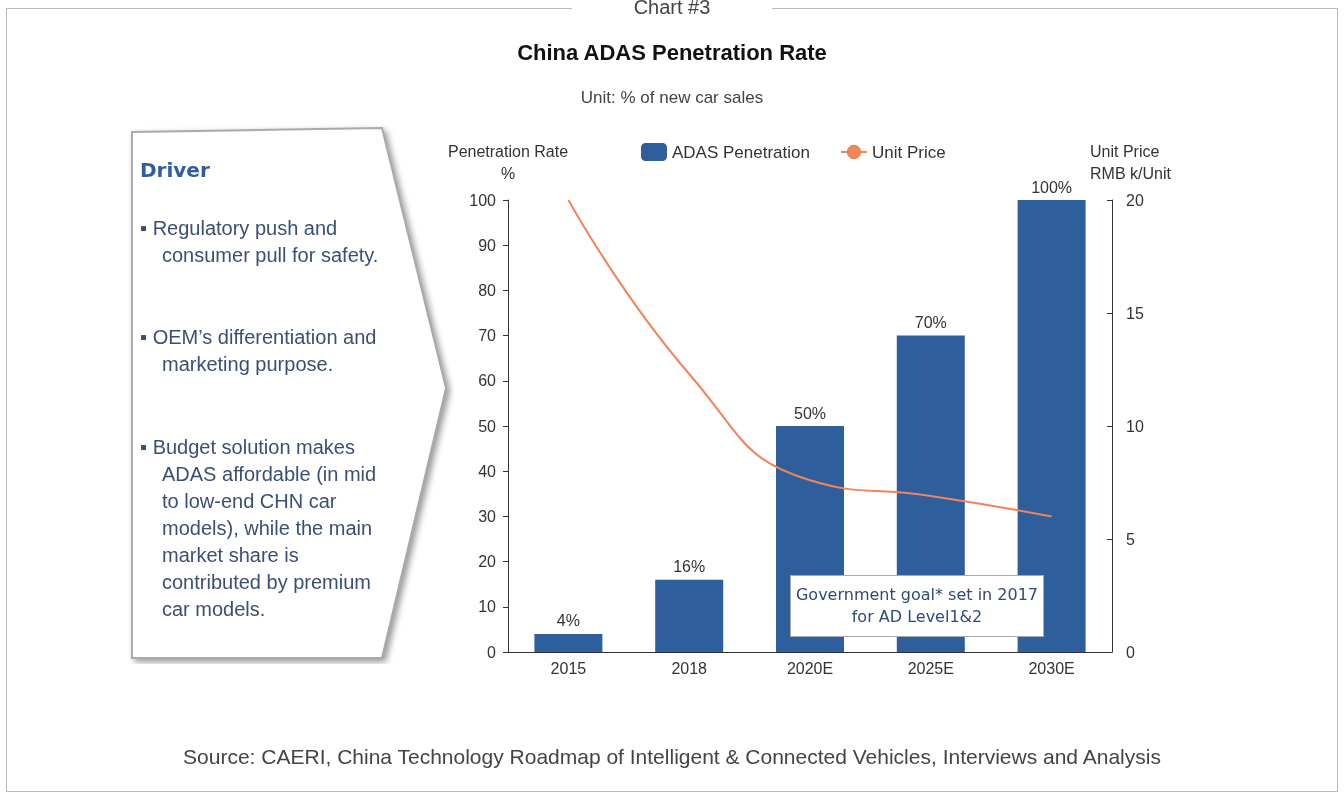 This screenshot has height=795, width=1344. What do you see at coordinates (487, 336) in the screenshot?
I see `y-tick-label: 70` at bounding box center [487, 336].